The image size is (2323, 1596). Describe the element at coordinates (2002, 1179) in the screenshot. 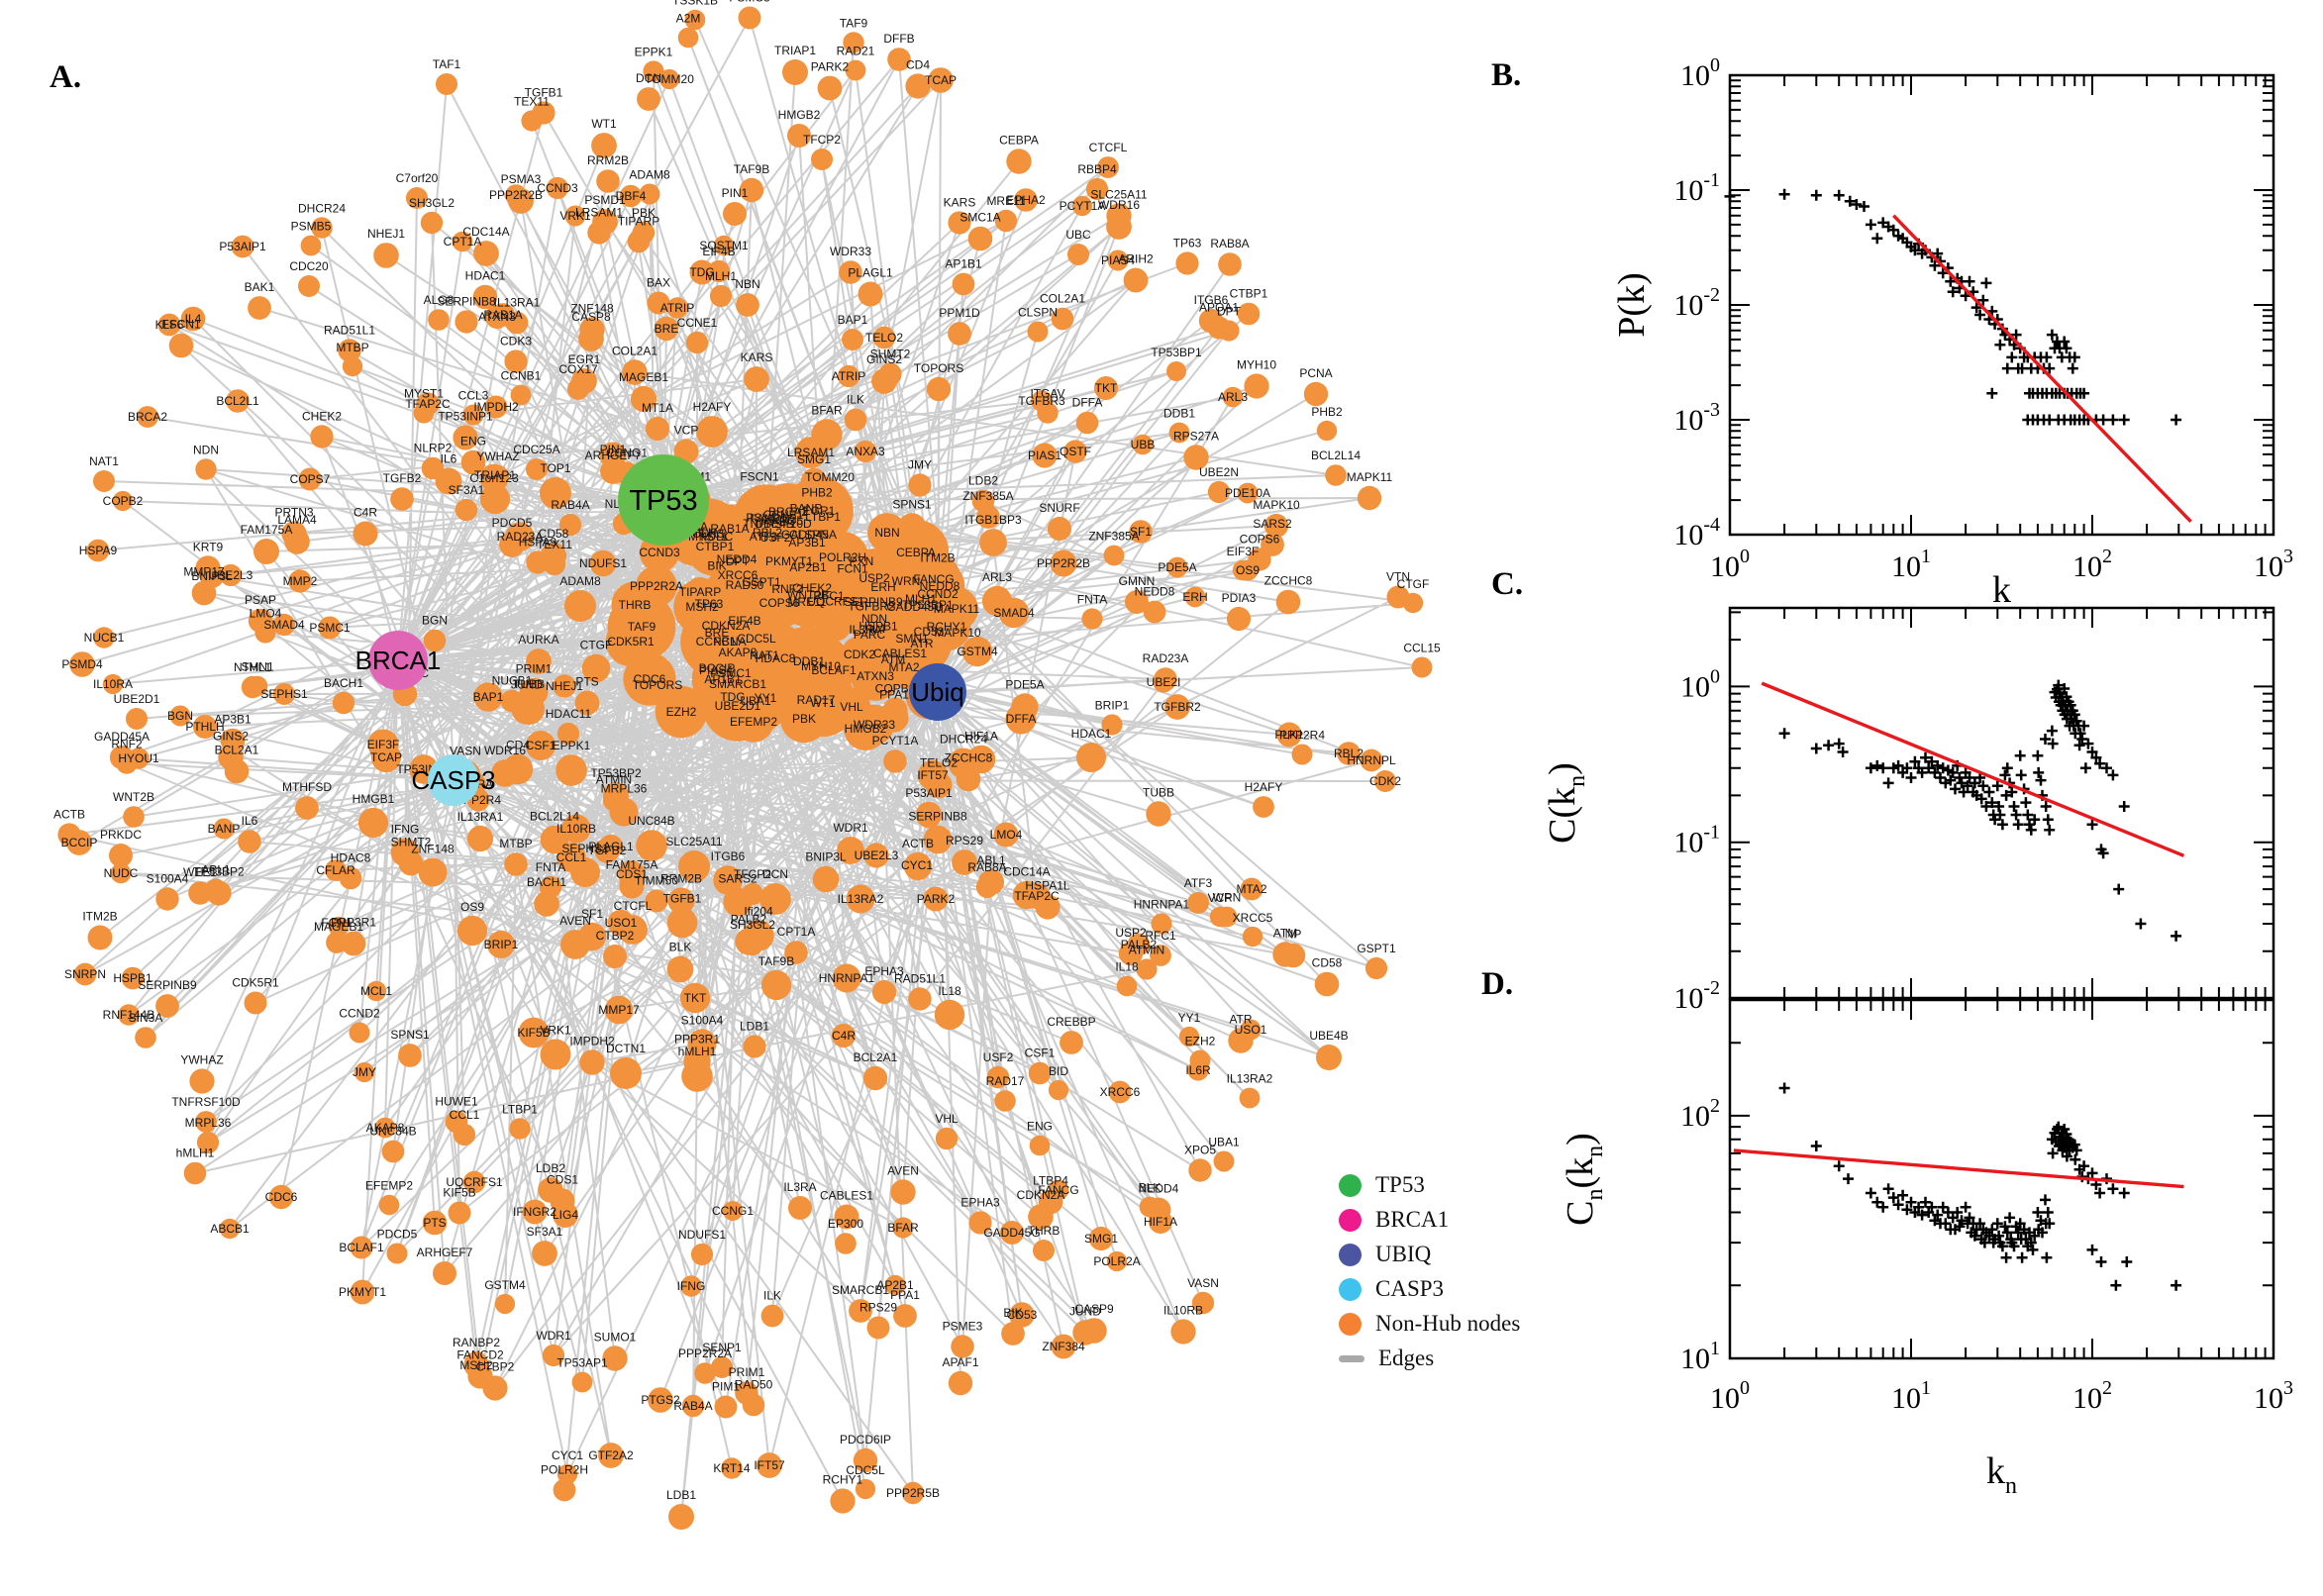

I see `axis-ticks` at that location.